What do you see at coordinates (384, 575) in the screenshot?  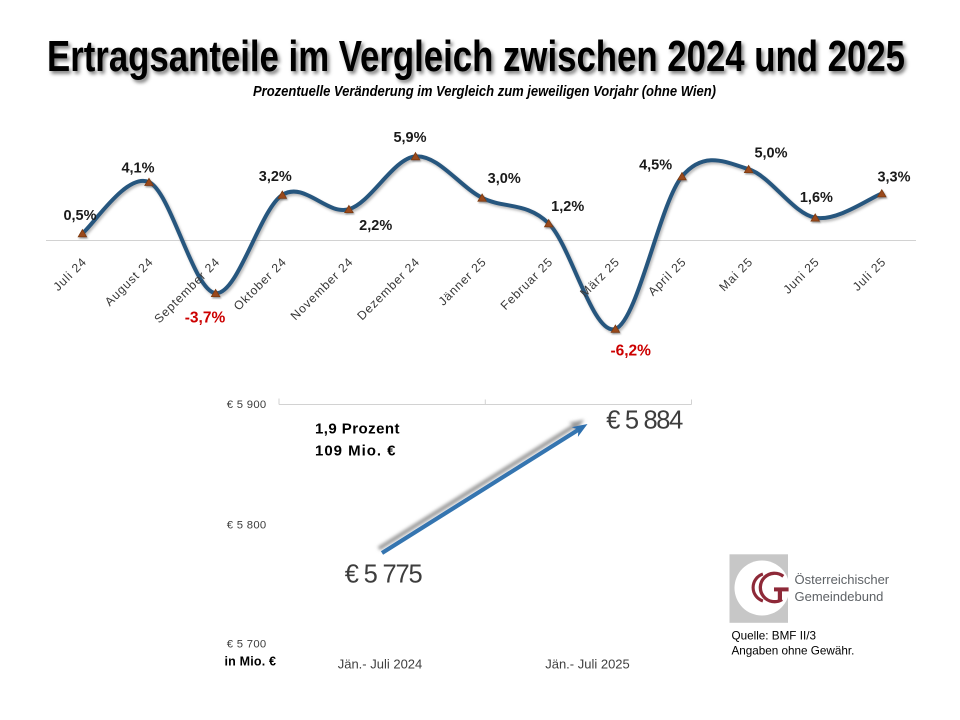 I see `svg-text: € 5 775` at bounding box center [384, 575].